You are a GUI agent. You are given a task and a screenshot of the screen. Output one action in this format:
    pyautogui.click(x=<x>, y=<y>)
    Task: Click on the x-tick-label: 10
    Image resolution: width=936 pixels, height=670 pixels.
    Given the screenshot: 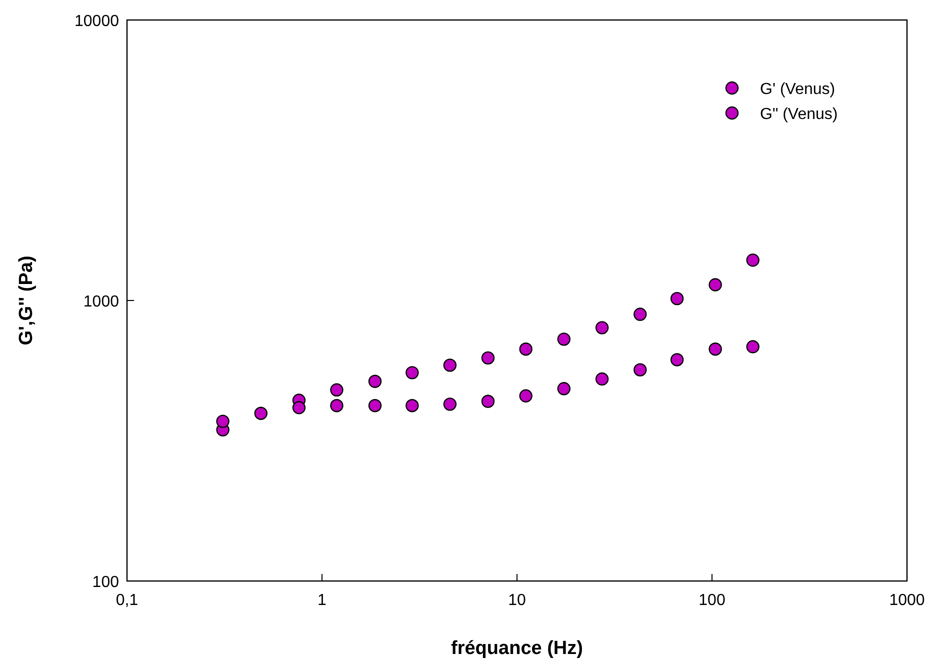 What is the action you would take?
    pyautogui.click(x=517, y=600)
    